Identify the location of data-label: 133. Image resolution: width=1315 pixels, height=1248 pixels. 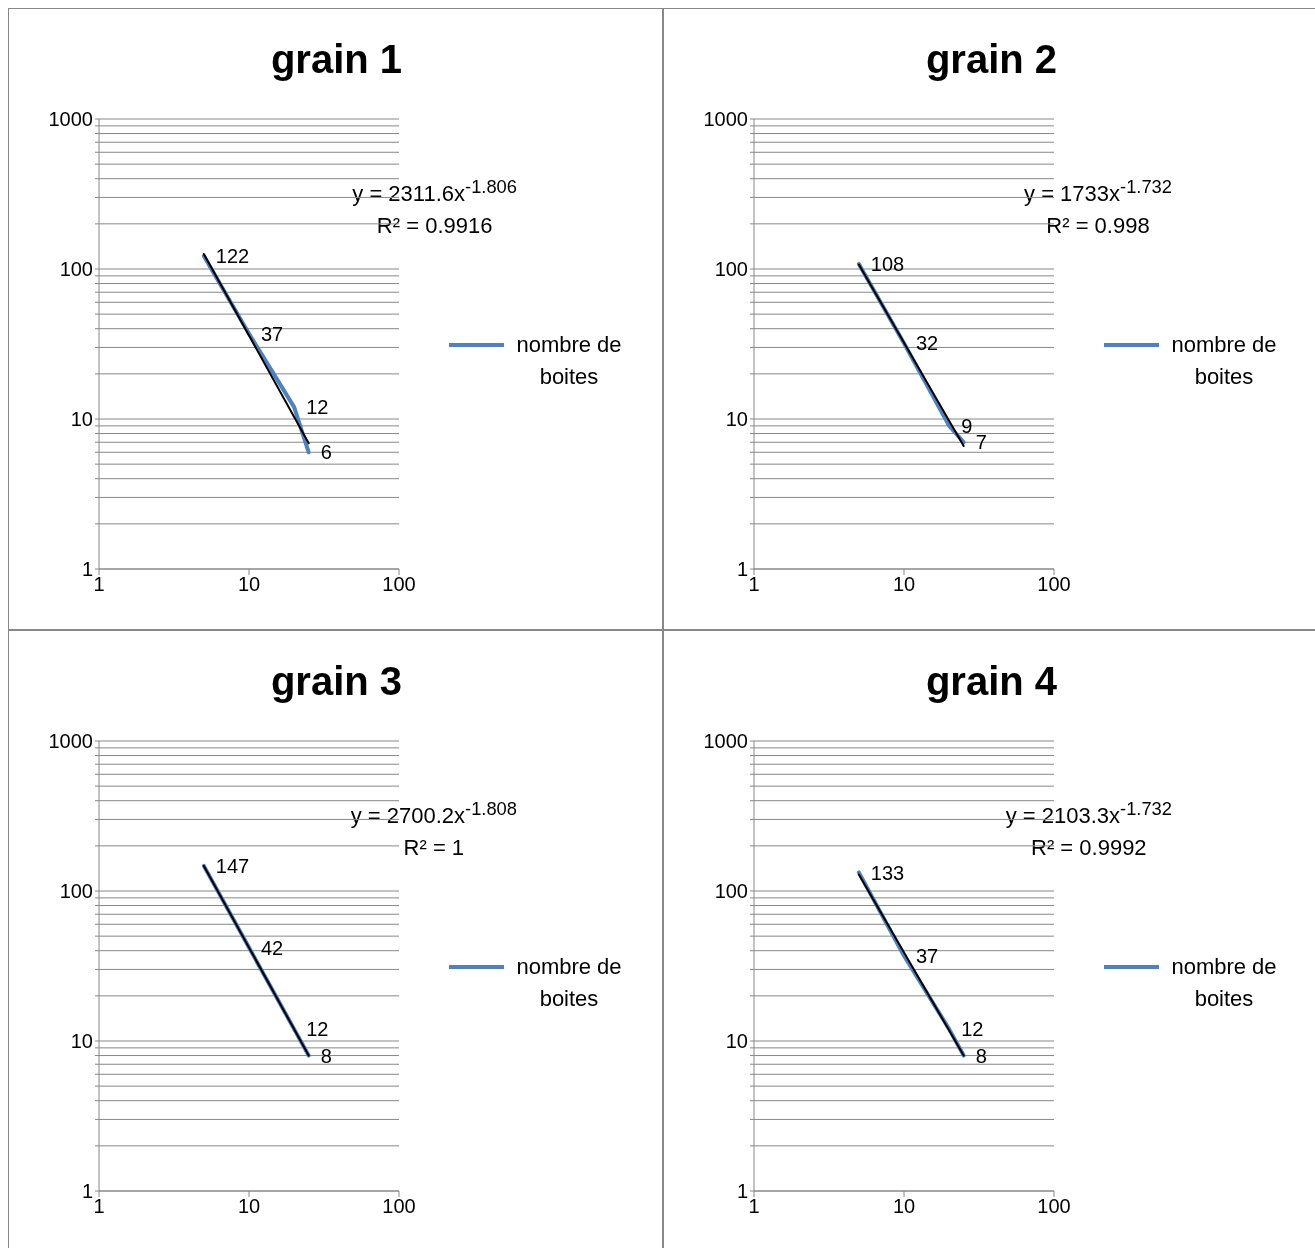
(887, 872).